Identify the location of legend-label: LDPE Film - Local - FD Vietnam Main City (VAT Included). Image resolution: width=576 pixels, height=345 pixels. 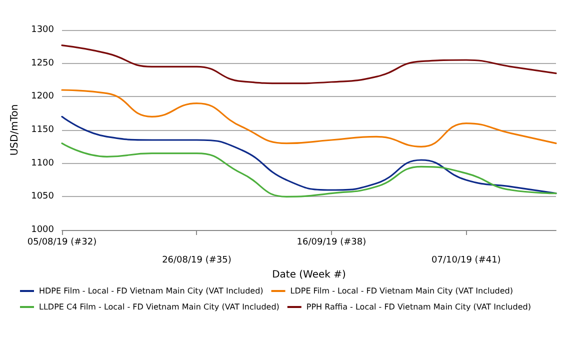
(401, 291).